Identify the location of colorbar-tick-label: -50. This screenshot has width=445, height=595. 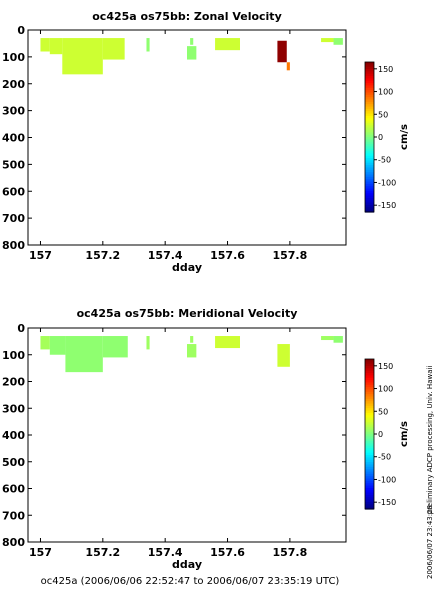
(384, 457).